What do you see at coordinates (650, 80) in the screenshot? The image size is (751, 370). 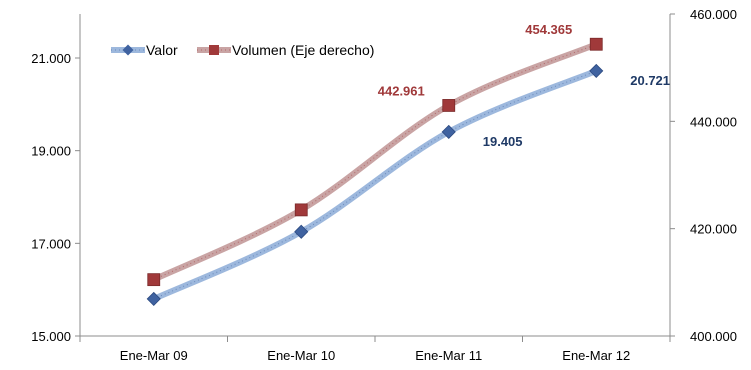 I see `series-valor-data-label: 20.721` at bounding box center [650, 80].